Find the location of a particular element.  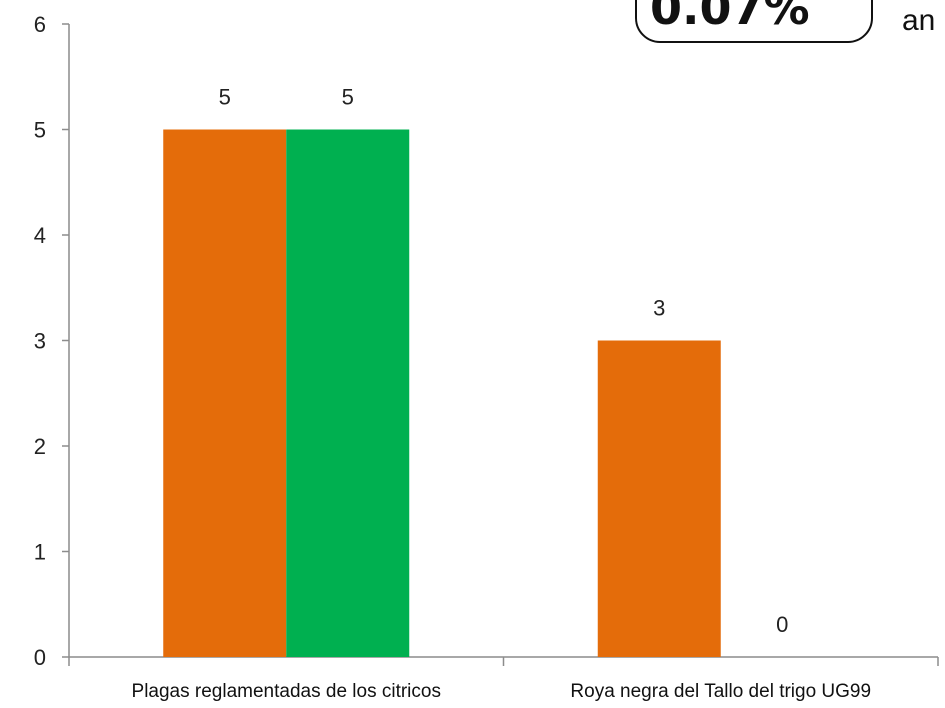

percentage-badge: 0.07% is located at coordinates (754, 21).